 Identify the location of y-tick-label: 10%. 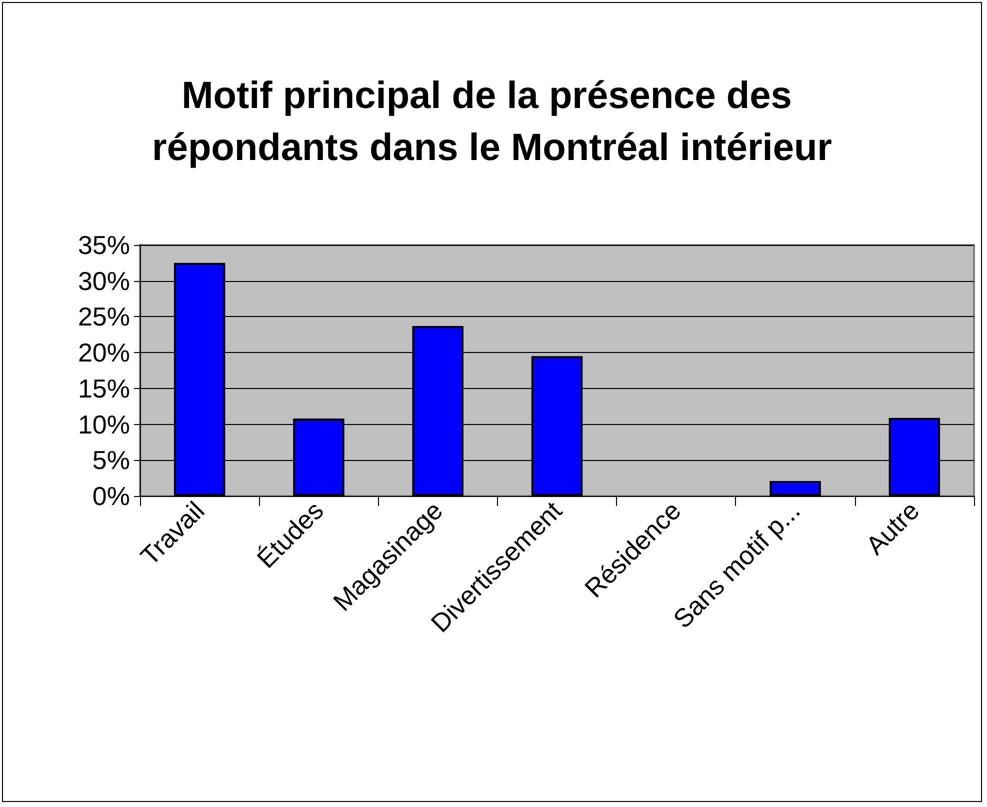
(104, 424).